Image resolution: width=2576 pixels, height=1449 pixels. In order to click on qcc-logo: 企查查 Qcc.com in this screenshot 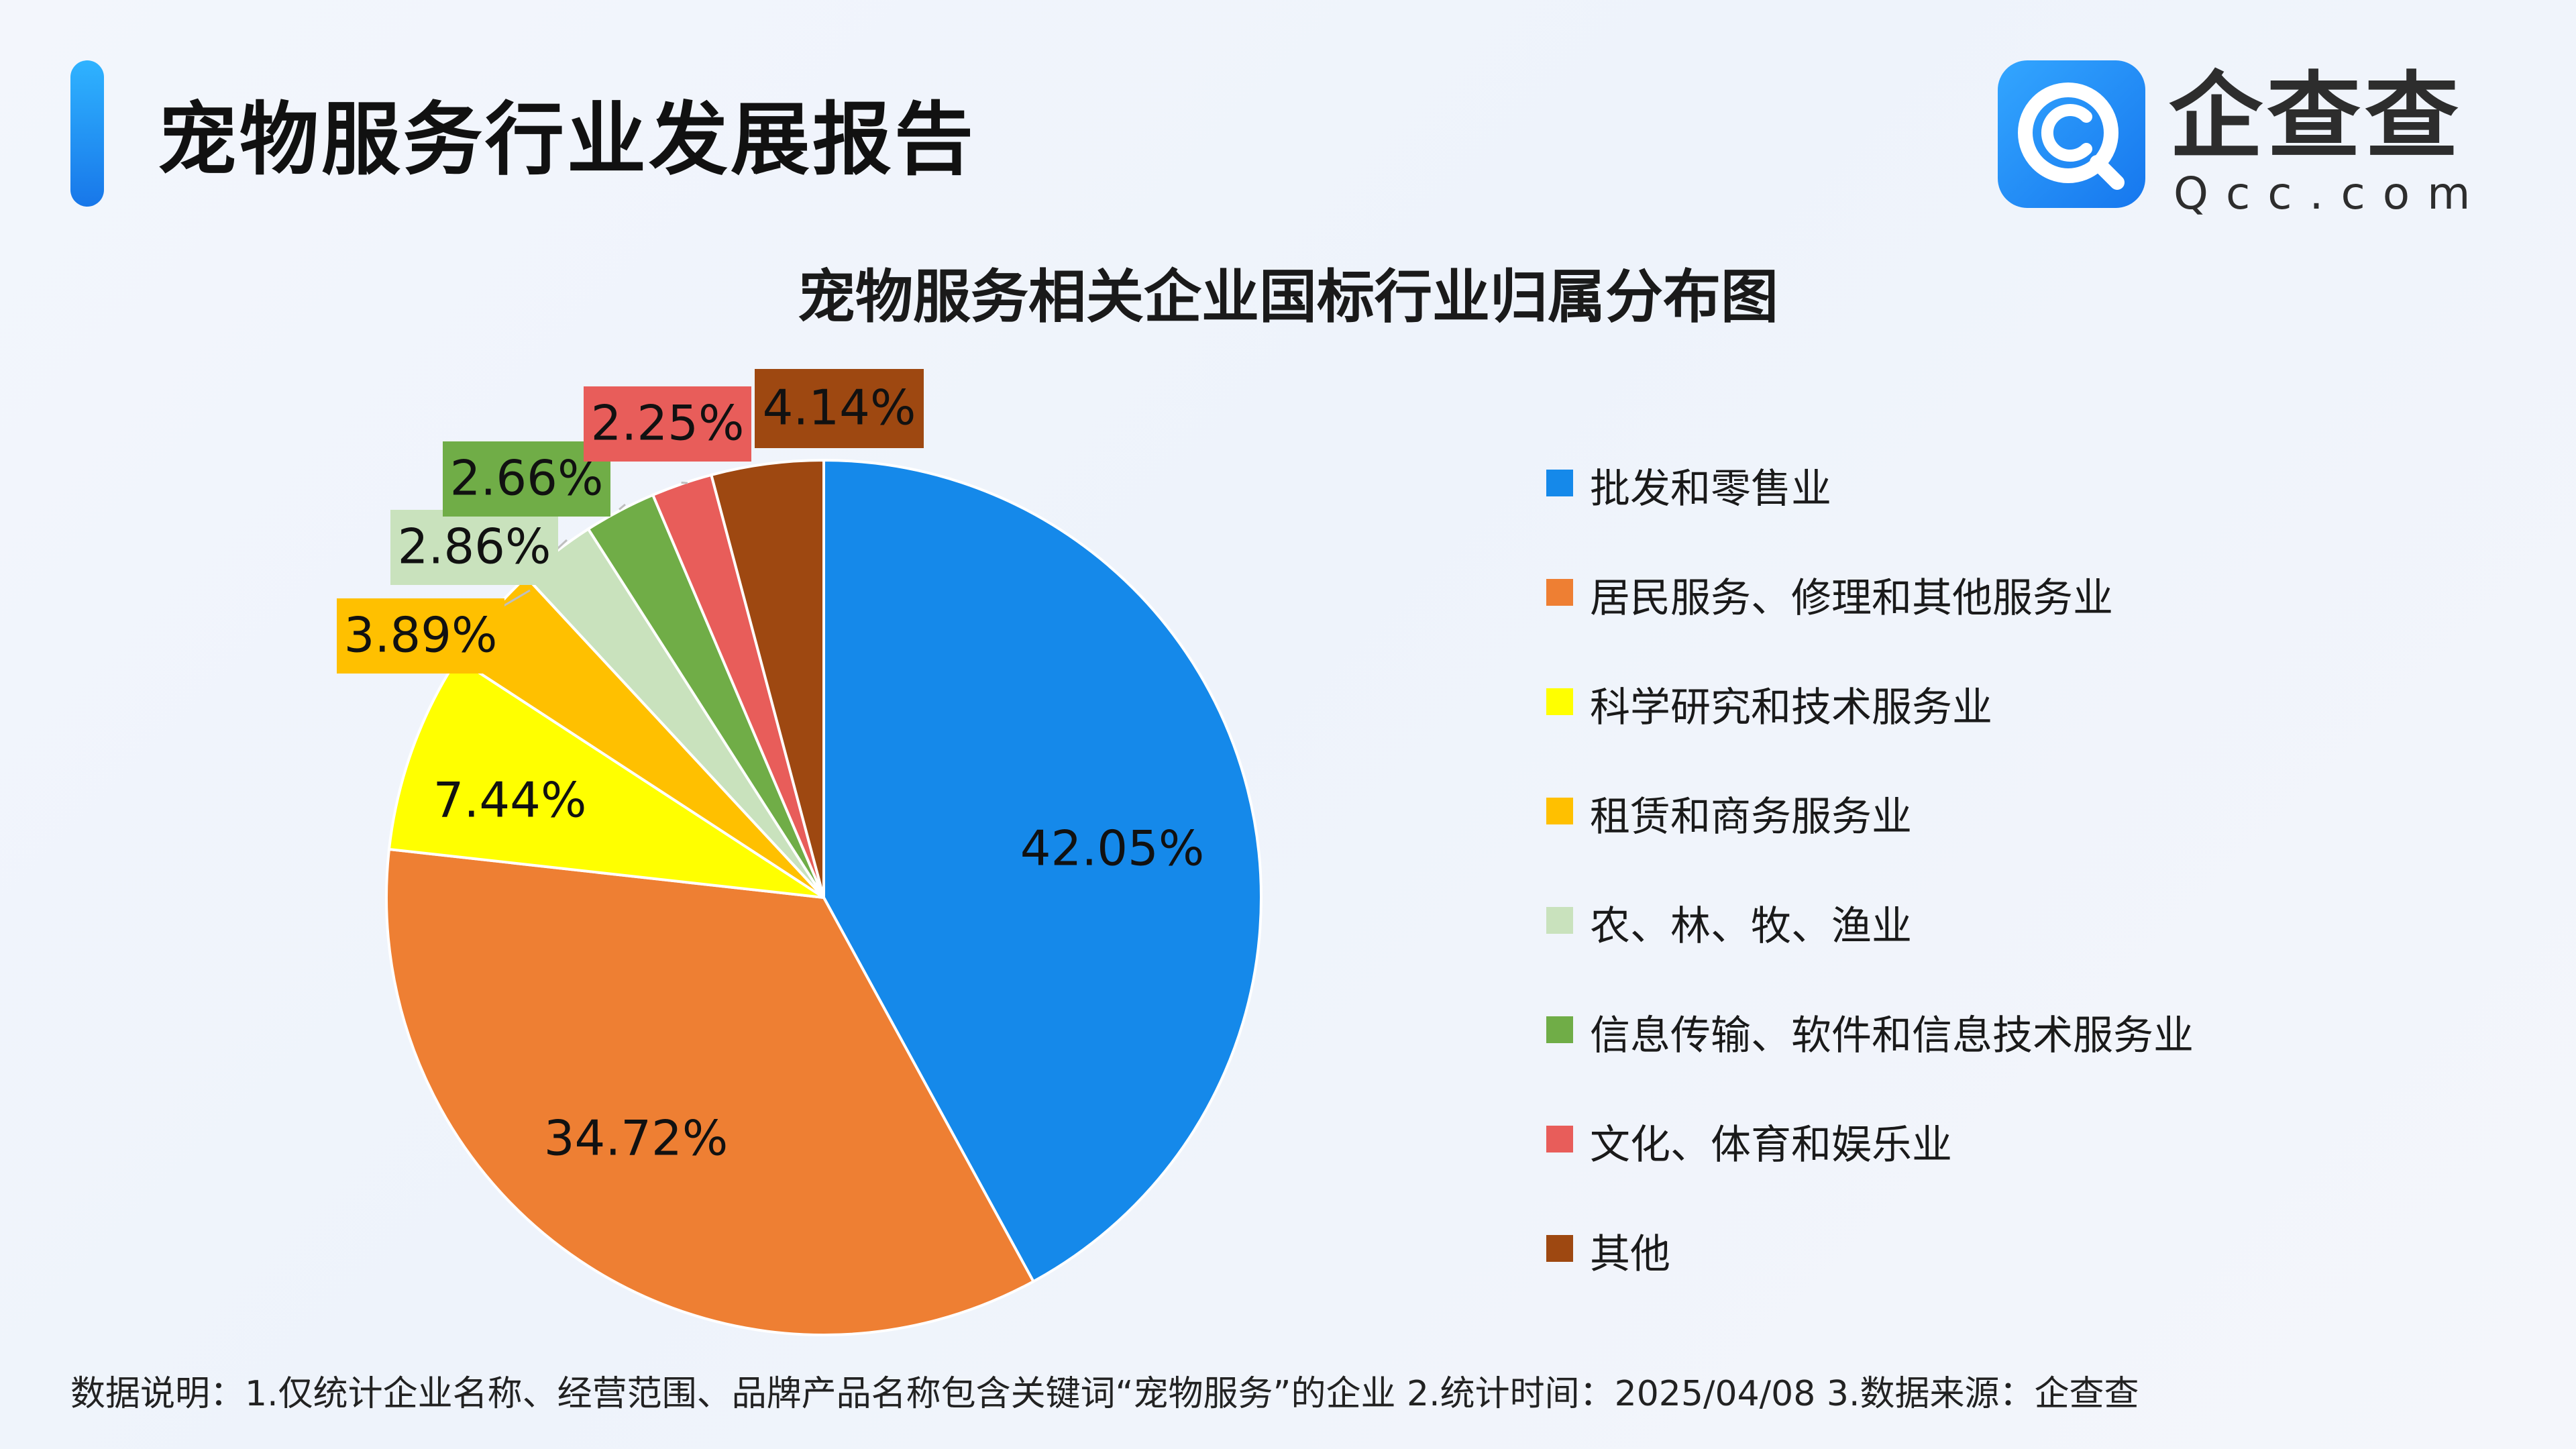, I will do `click(2234, 139)`.